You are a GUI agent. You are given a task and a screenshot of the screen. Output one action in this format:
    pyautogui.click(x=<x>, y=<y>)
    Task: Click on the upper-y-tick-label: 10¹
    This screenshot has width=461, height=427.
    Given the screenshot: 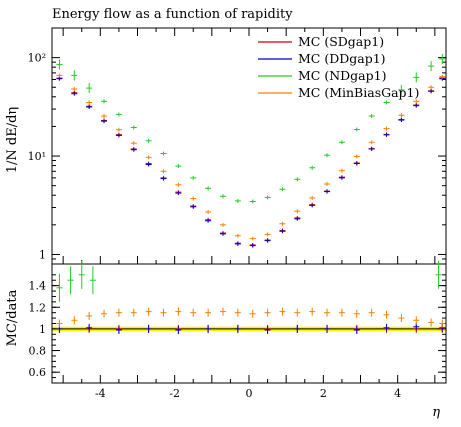 What is the action you would take?
    pyautogui.click(x=37, y=156)
    